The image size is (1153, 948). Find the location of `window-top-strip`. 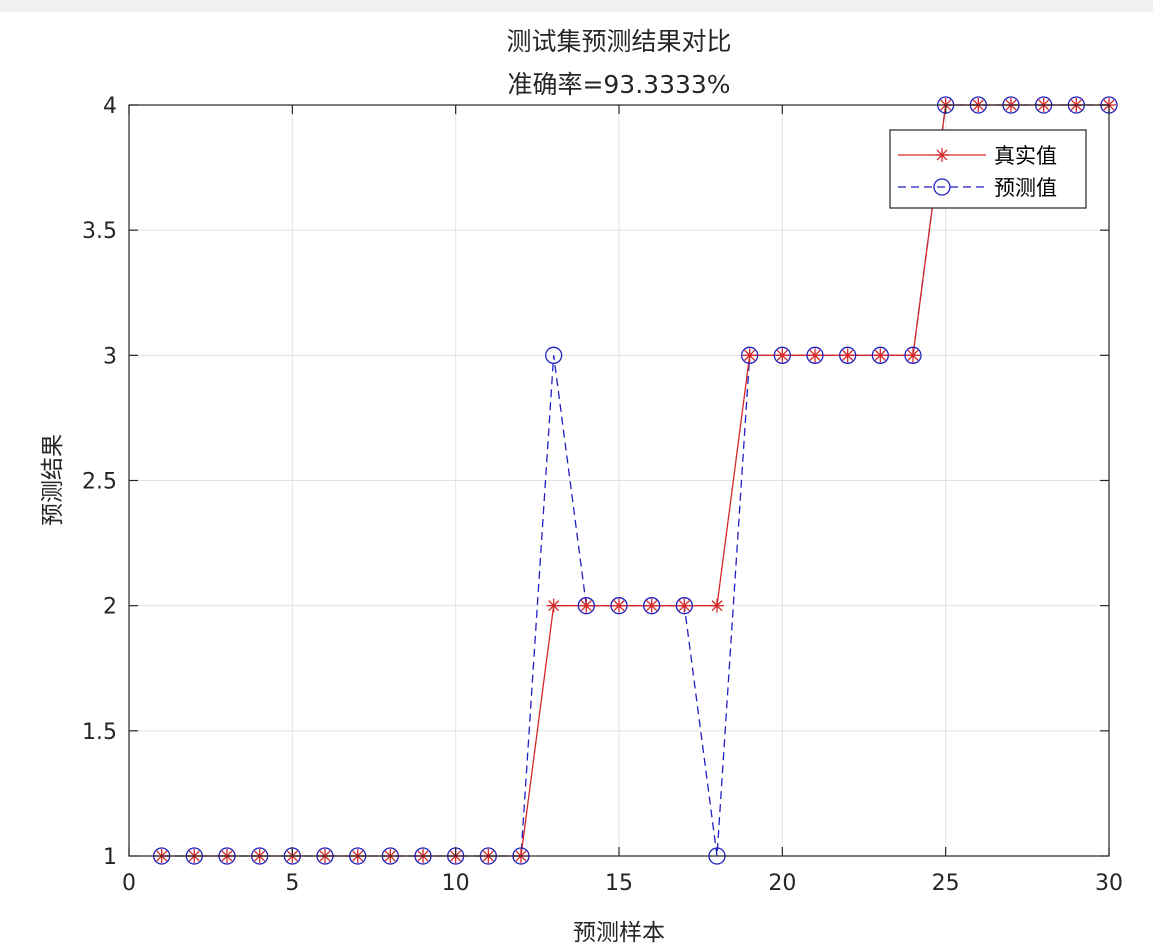

window-top-strip is located at coordinates (576, 6).